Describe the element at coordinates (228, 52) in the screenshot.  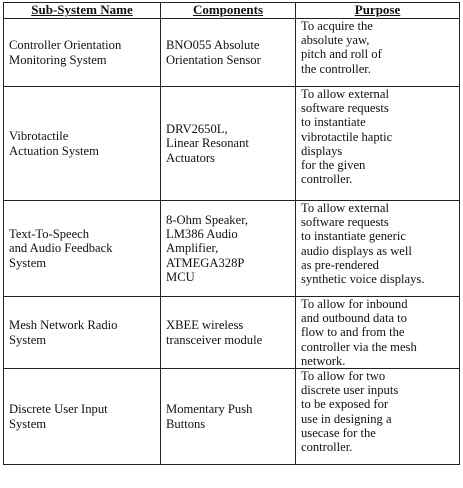
I see `components-cell: BNO055 Absolute Orientation Sensor` at that location.